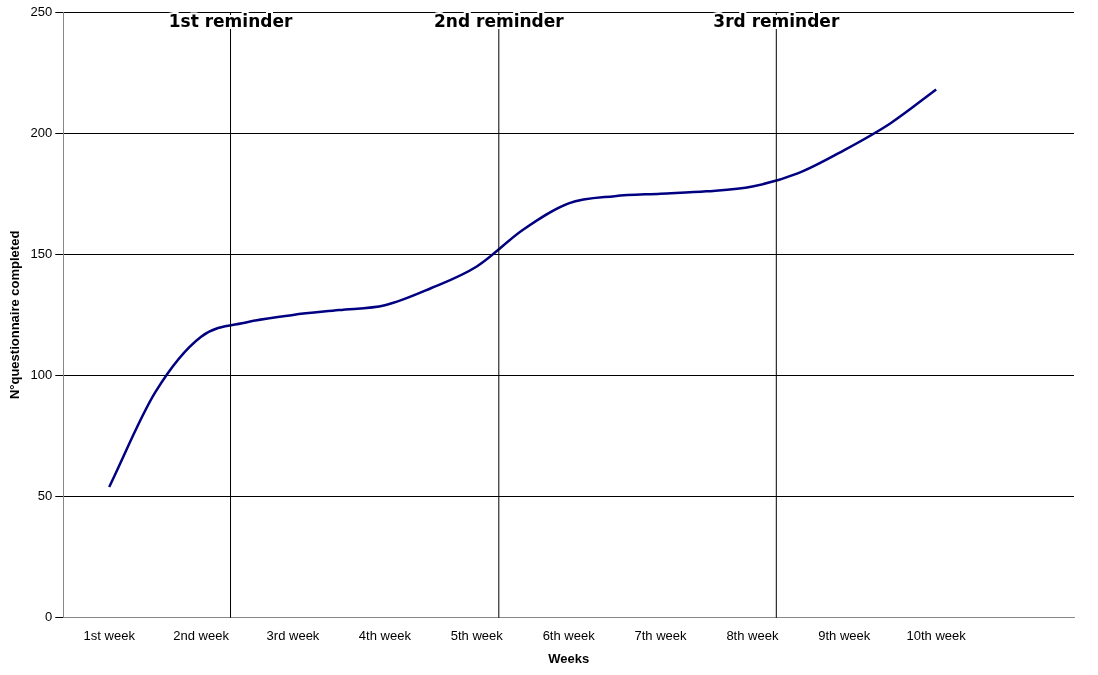 The image size is (1098, 675). What do you see at coordinates (477, 636) in the screenshot?
I see `x-tick-label: 5th week` at bounding box center [477, 636].